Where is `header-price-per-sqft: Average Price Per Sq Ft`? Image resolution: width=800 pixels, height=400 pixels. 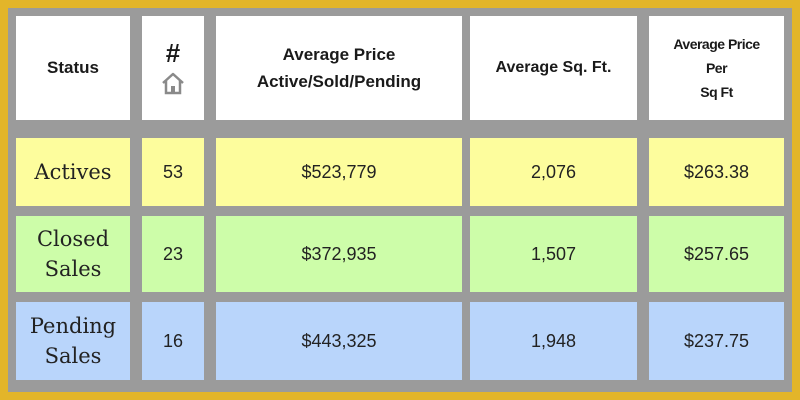 header-price-per-sqft: Average Price Per Sq Ft is located at coordinates (716, 68).